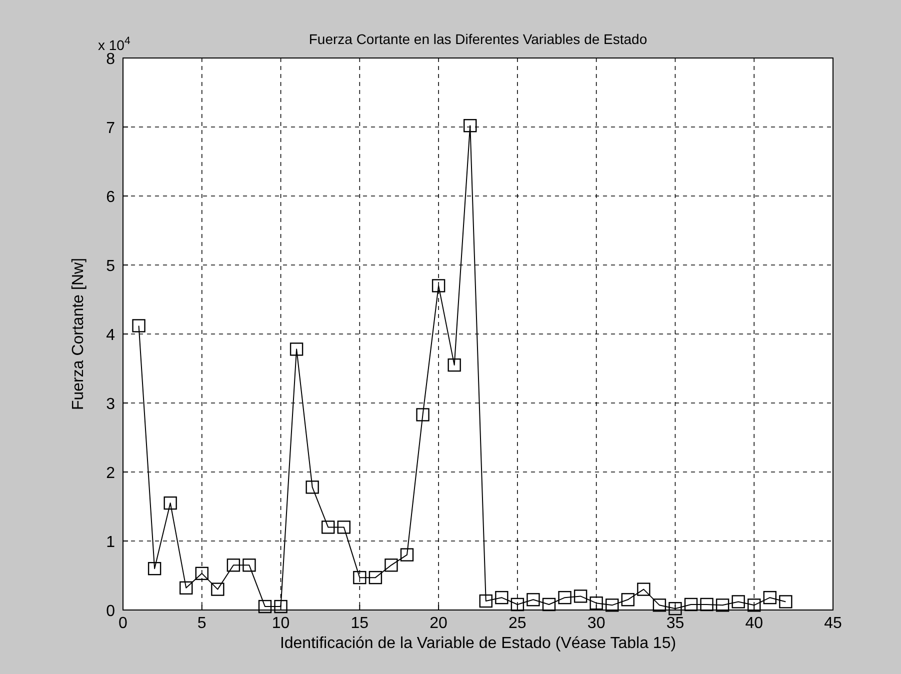 This screenshot has height=674, width=901. Describe the element at coordinates (111, 473) in the screenshot. I see `y-tick-label: 2` at that location.